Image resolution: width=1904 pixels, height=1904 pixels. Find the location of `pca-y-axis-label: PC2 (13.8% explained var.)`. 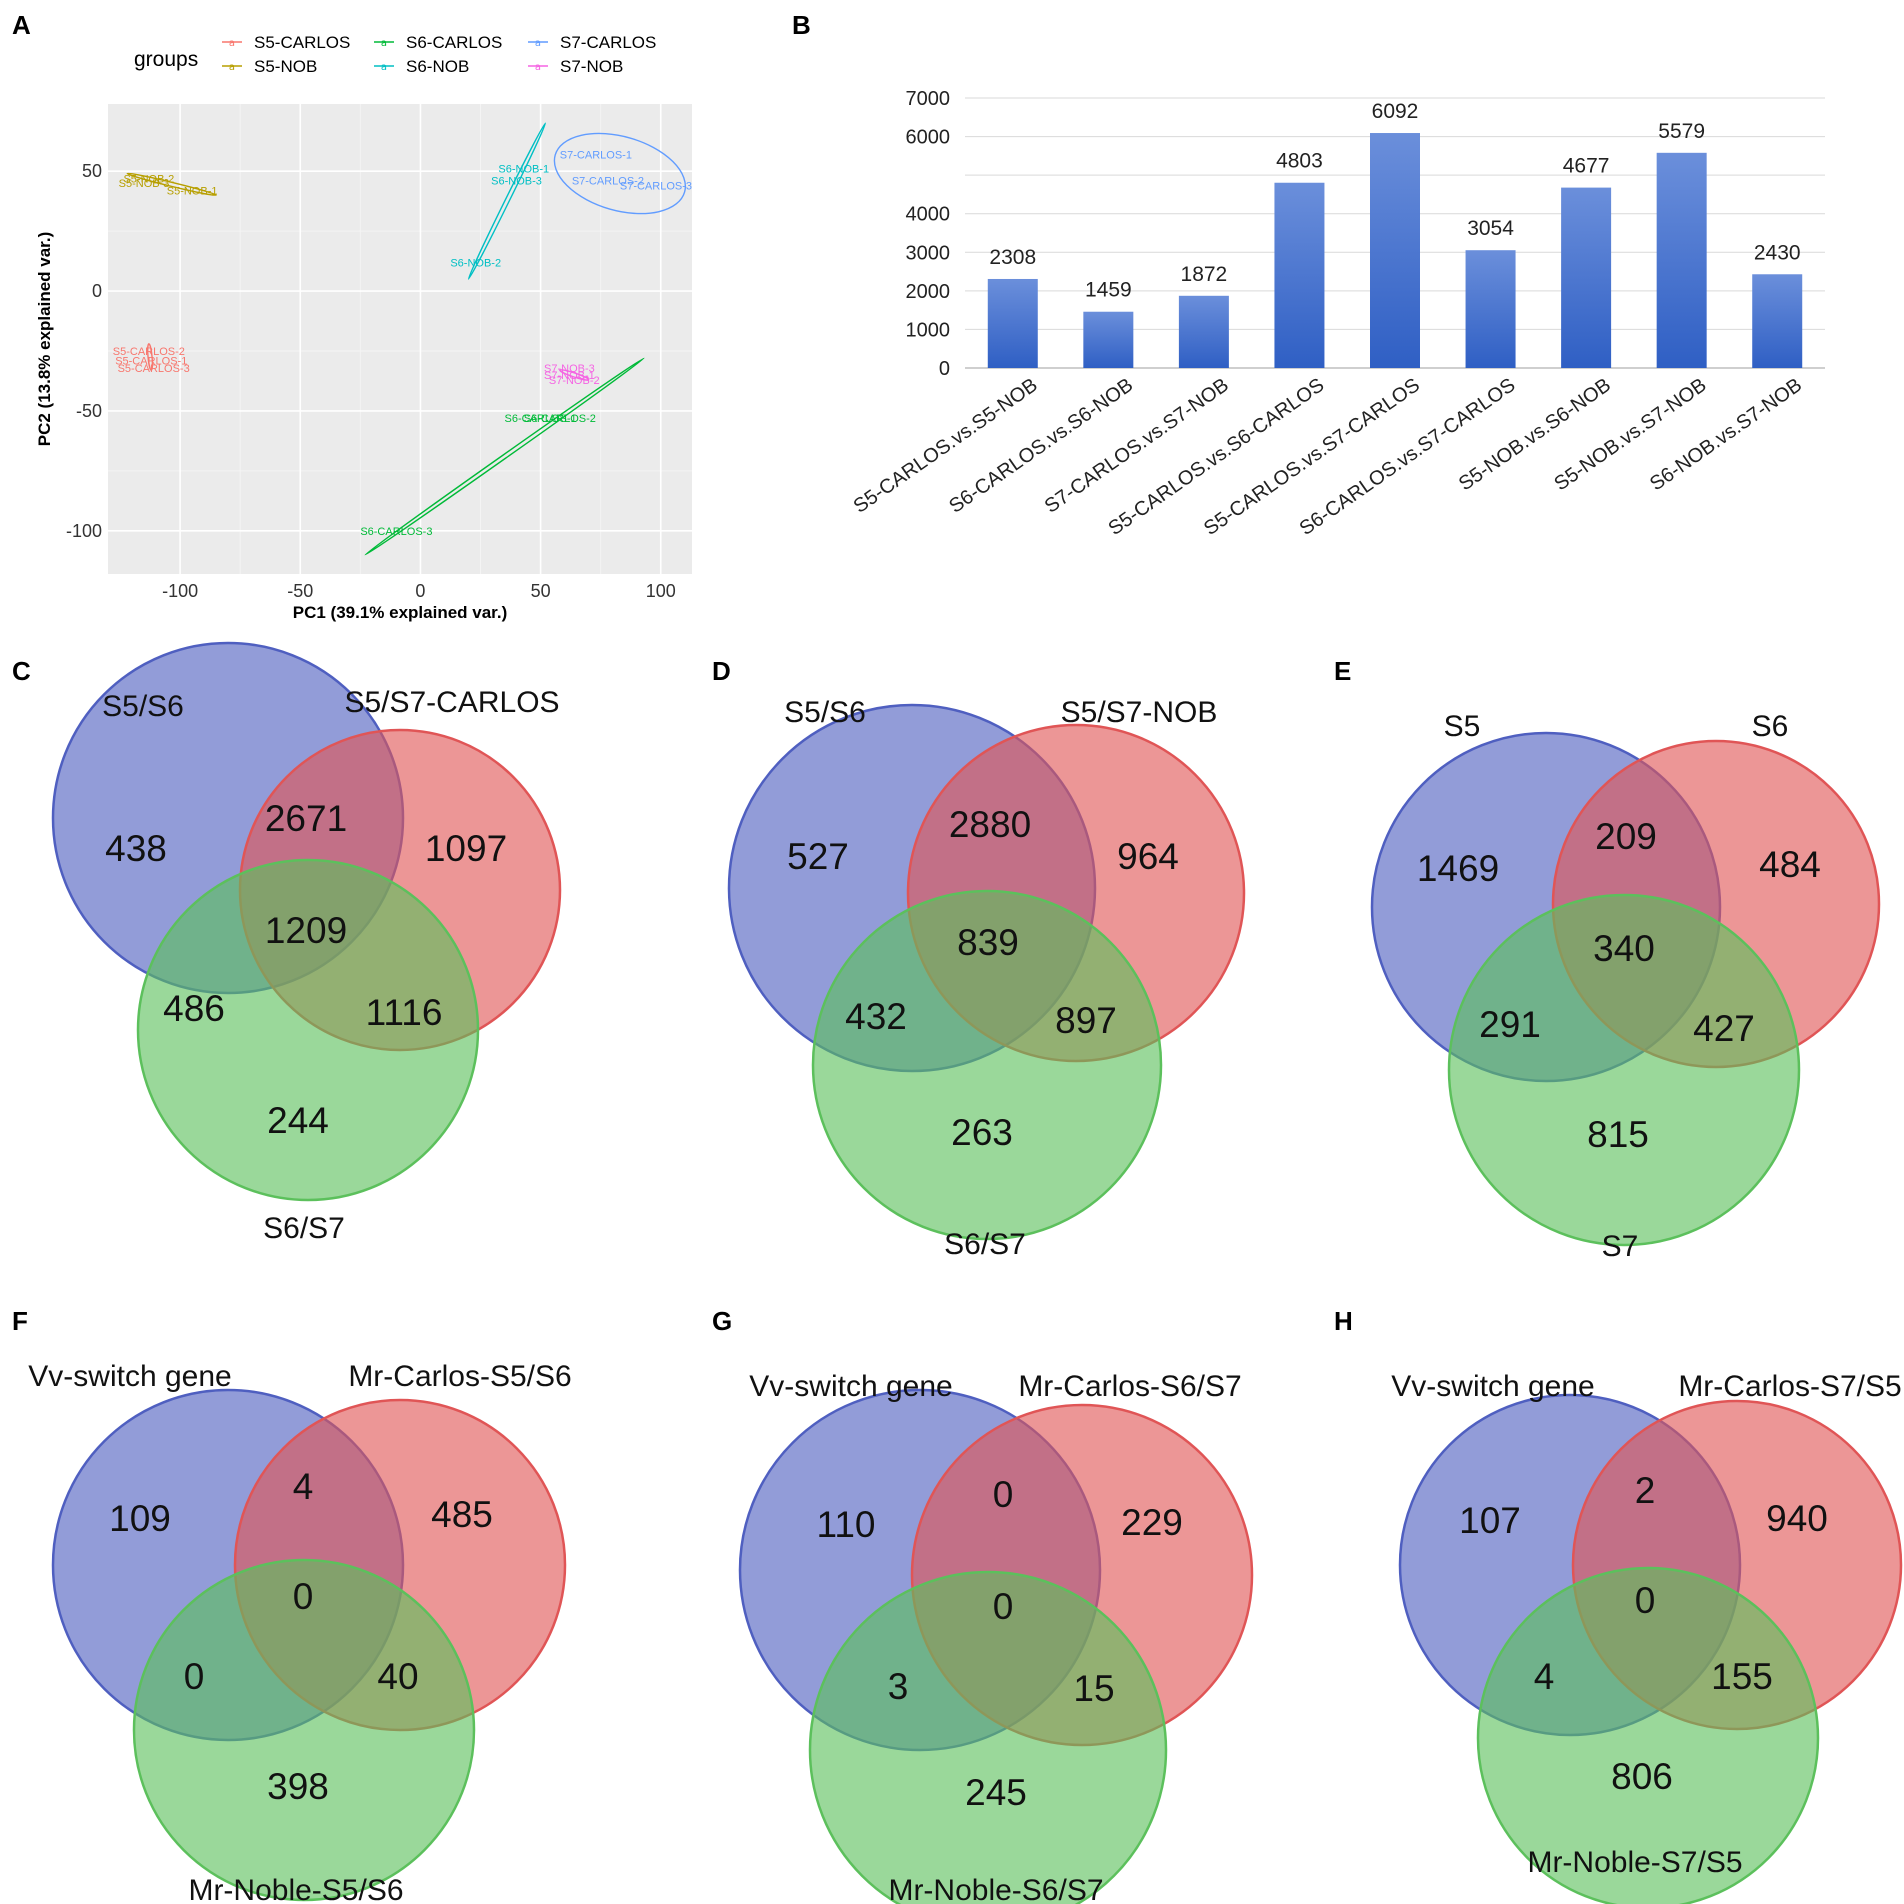

pca-y-axis-label: PC2 (13.8% explained var.) is located at coordinates (44, 339).